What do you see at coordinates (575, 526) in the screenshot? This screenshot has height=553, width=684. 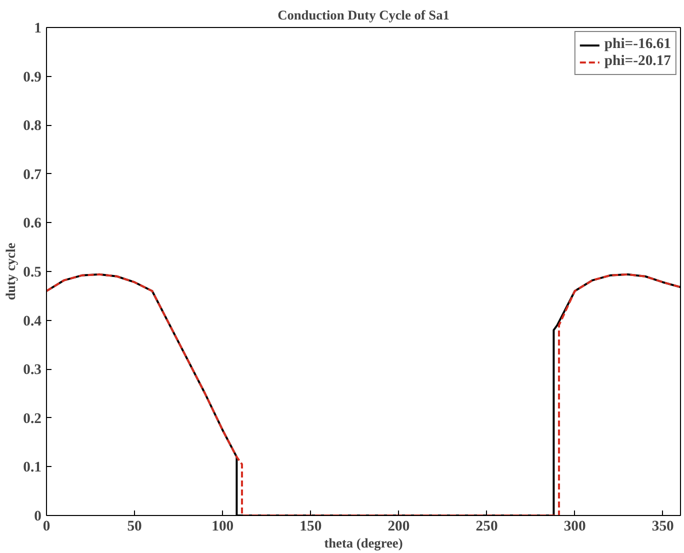 I see `x-tick-label: 300` at bounding box center [575, 526].